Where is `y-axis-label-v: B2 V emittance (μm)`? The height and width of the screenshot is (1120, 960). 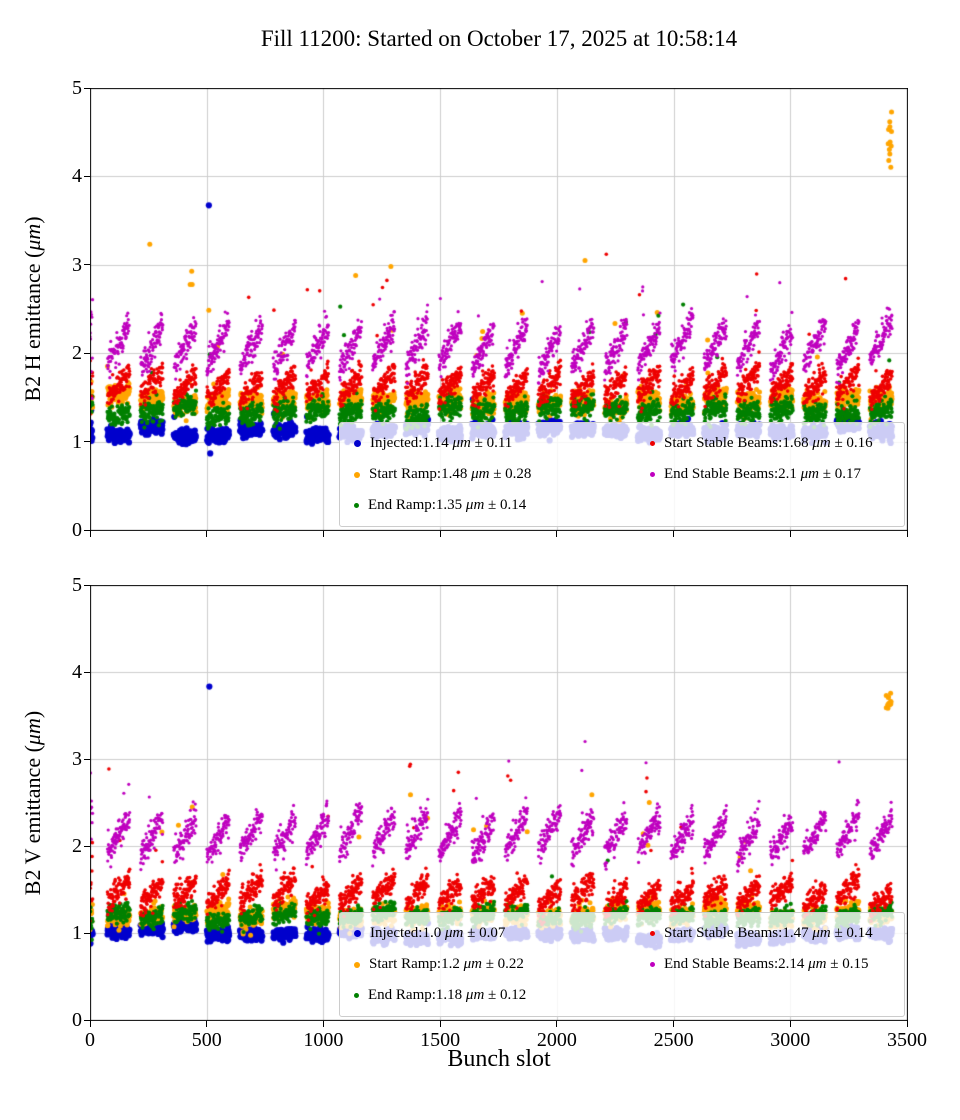
y-axis-label-v: B2 V emittance (μm) is located at coordinates (33, 803).